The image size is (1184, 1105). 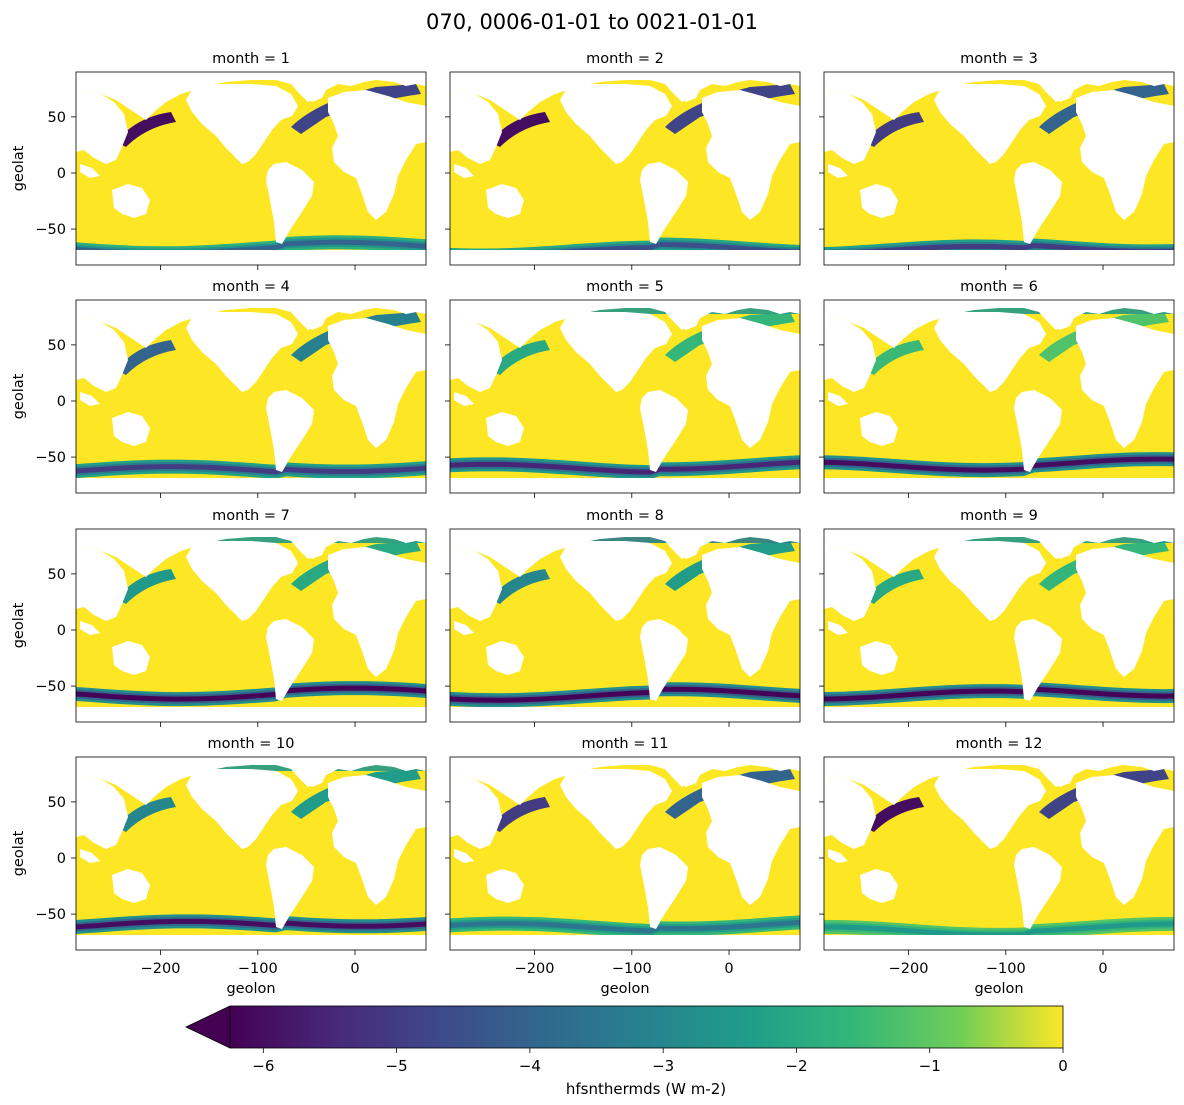 What do you see at coordinates (646, 1089) in the screenshot?
I see `colorbar-label: hfsnthermds (W m-2)` at bounding box center [646, 1089].